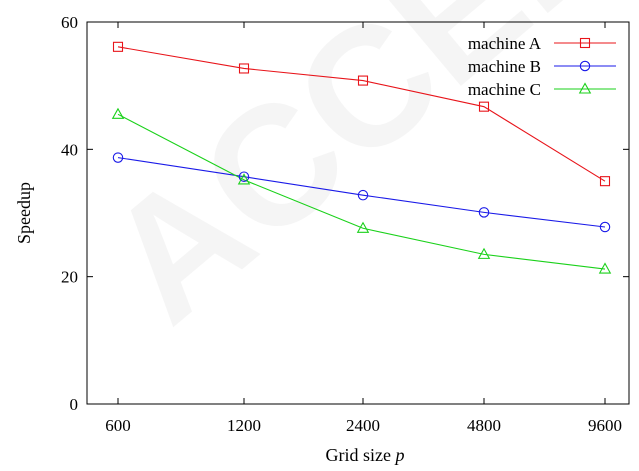 The width and height of the screenshot is (639, 471). I want to click on legend-marker-machine-c, so click(585, 88).